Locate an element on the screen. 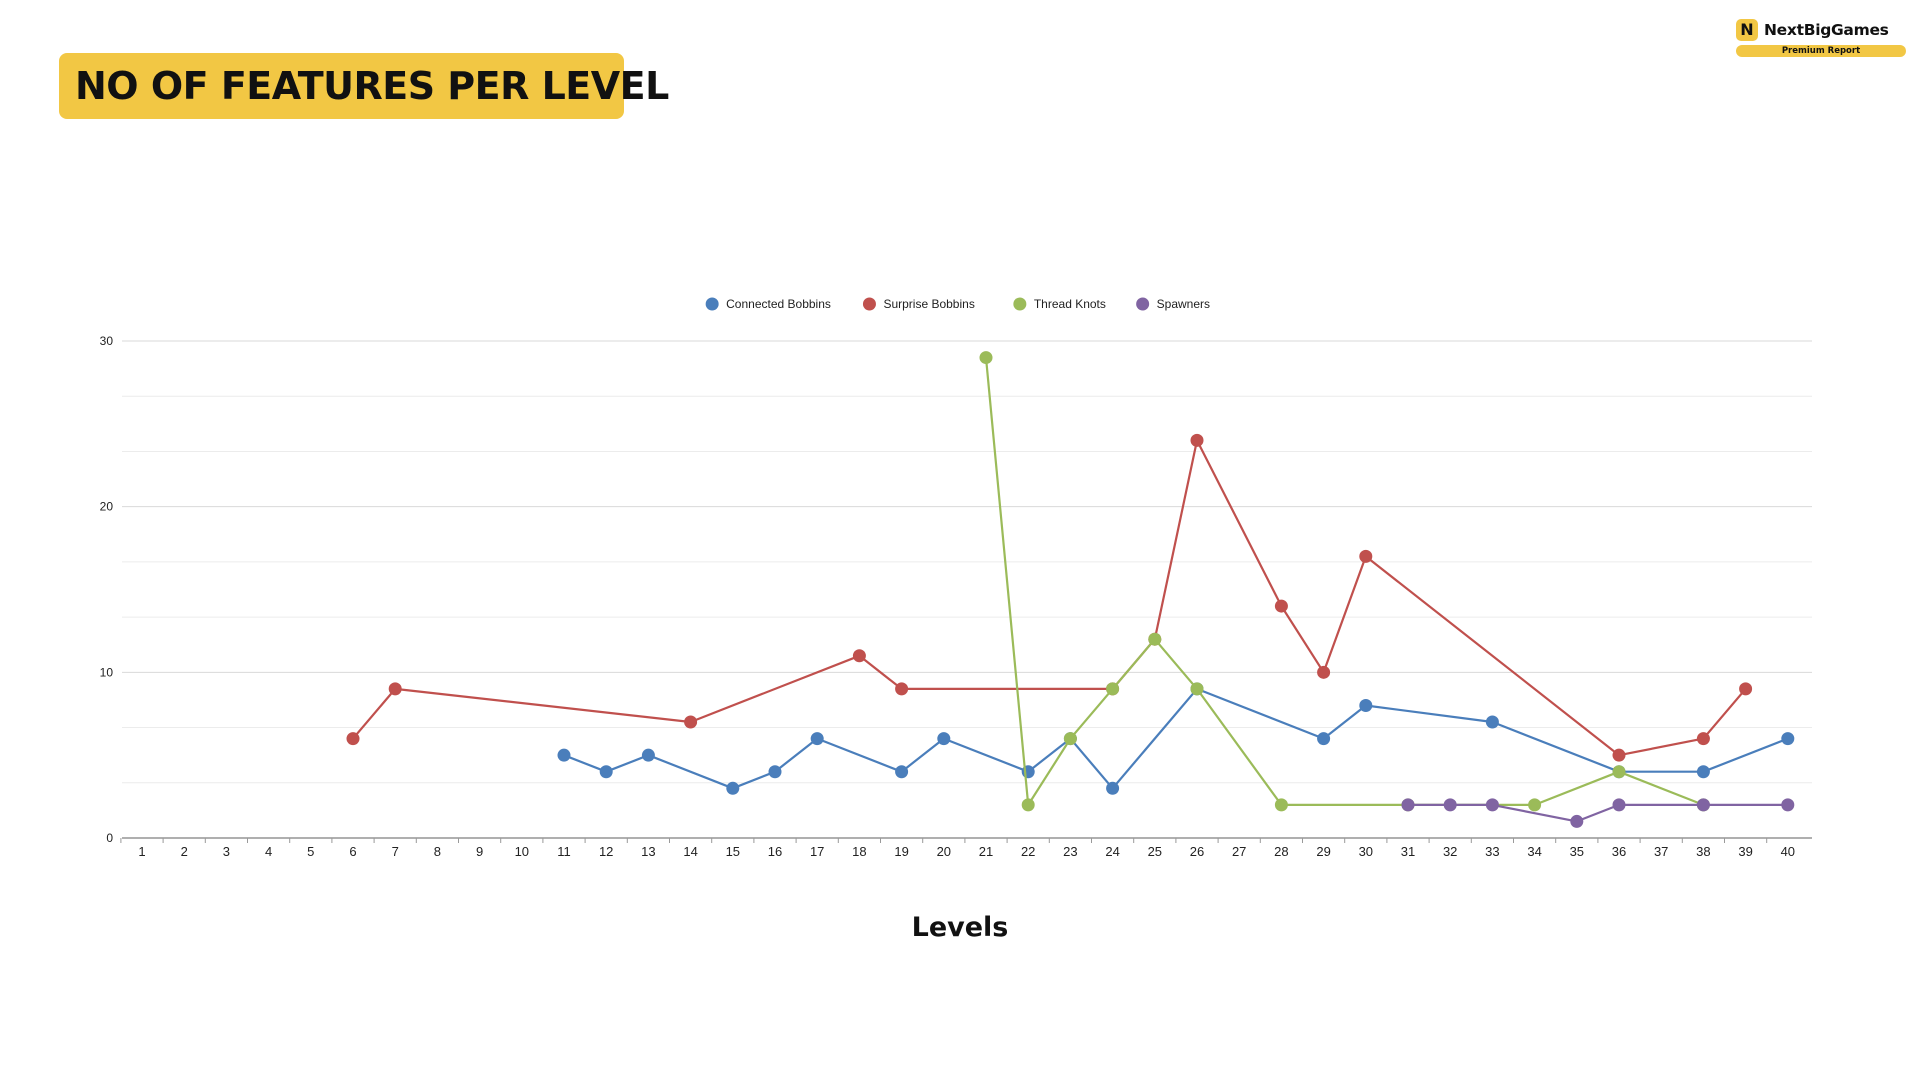  x-tick-label: 9 is located at coordinates (479, 851).